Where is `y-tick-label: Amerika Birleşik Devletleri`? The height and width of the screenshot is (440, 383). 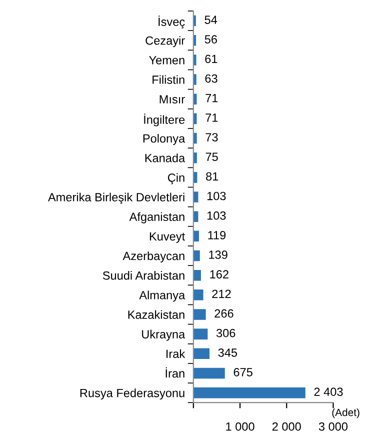
y-tick-label: Amerika Birleşik Devletleri is located at coordinates (116, 198).